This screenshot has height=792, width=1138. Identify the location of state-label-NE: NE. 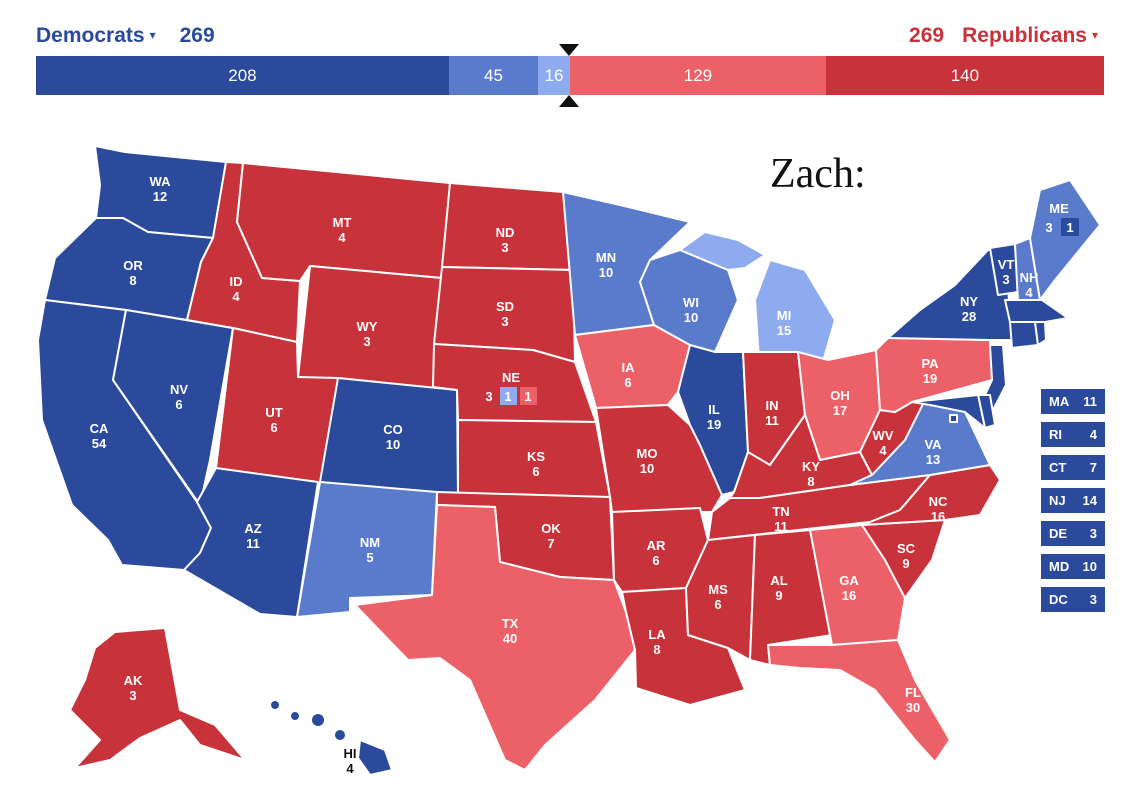
(511, 377).